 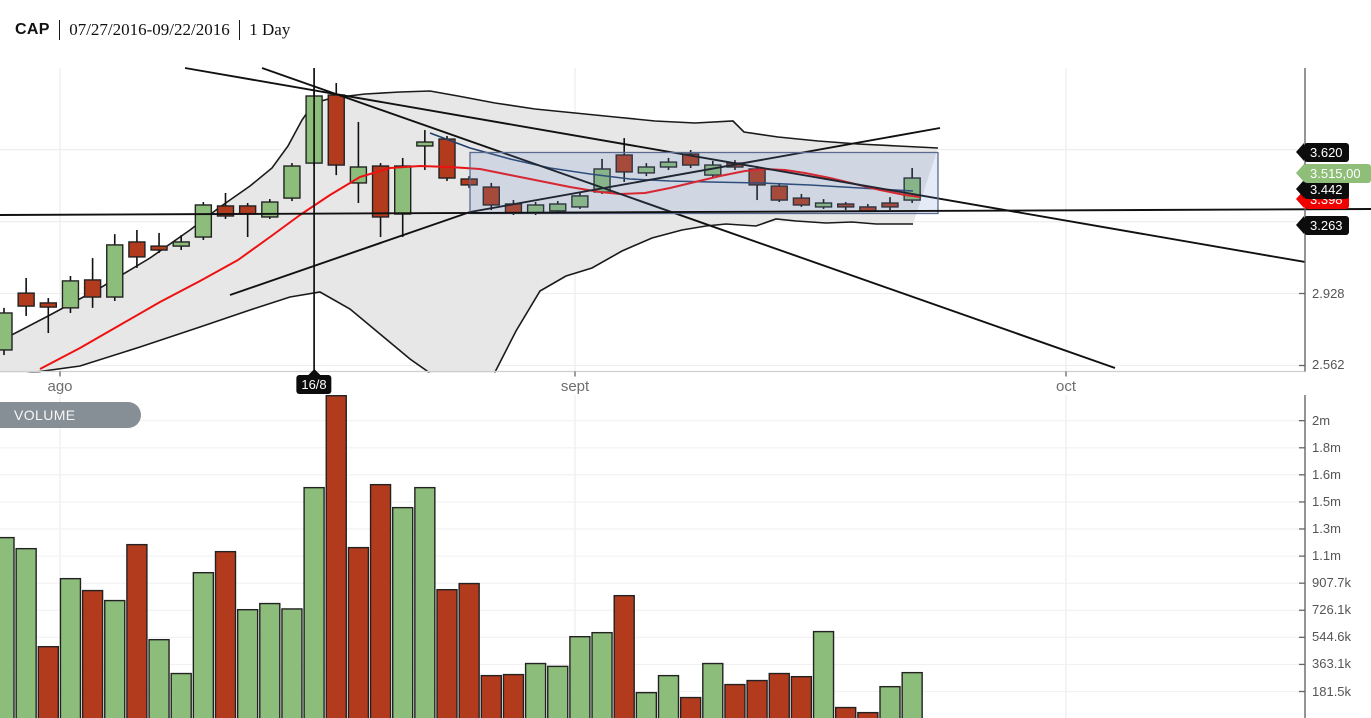 What do you see at coordinates (70, 415) in the screenshot?
I see `volume-indicator-label: VOLUME` at bounding box center [70, 415].